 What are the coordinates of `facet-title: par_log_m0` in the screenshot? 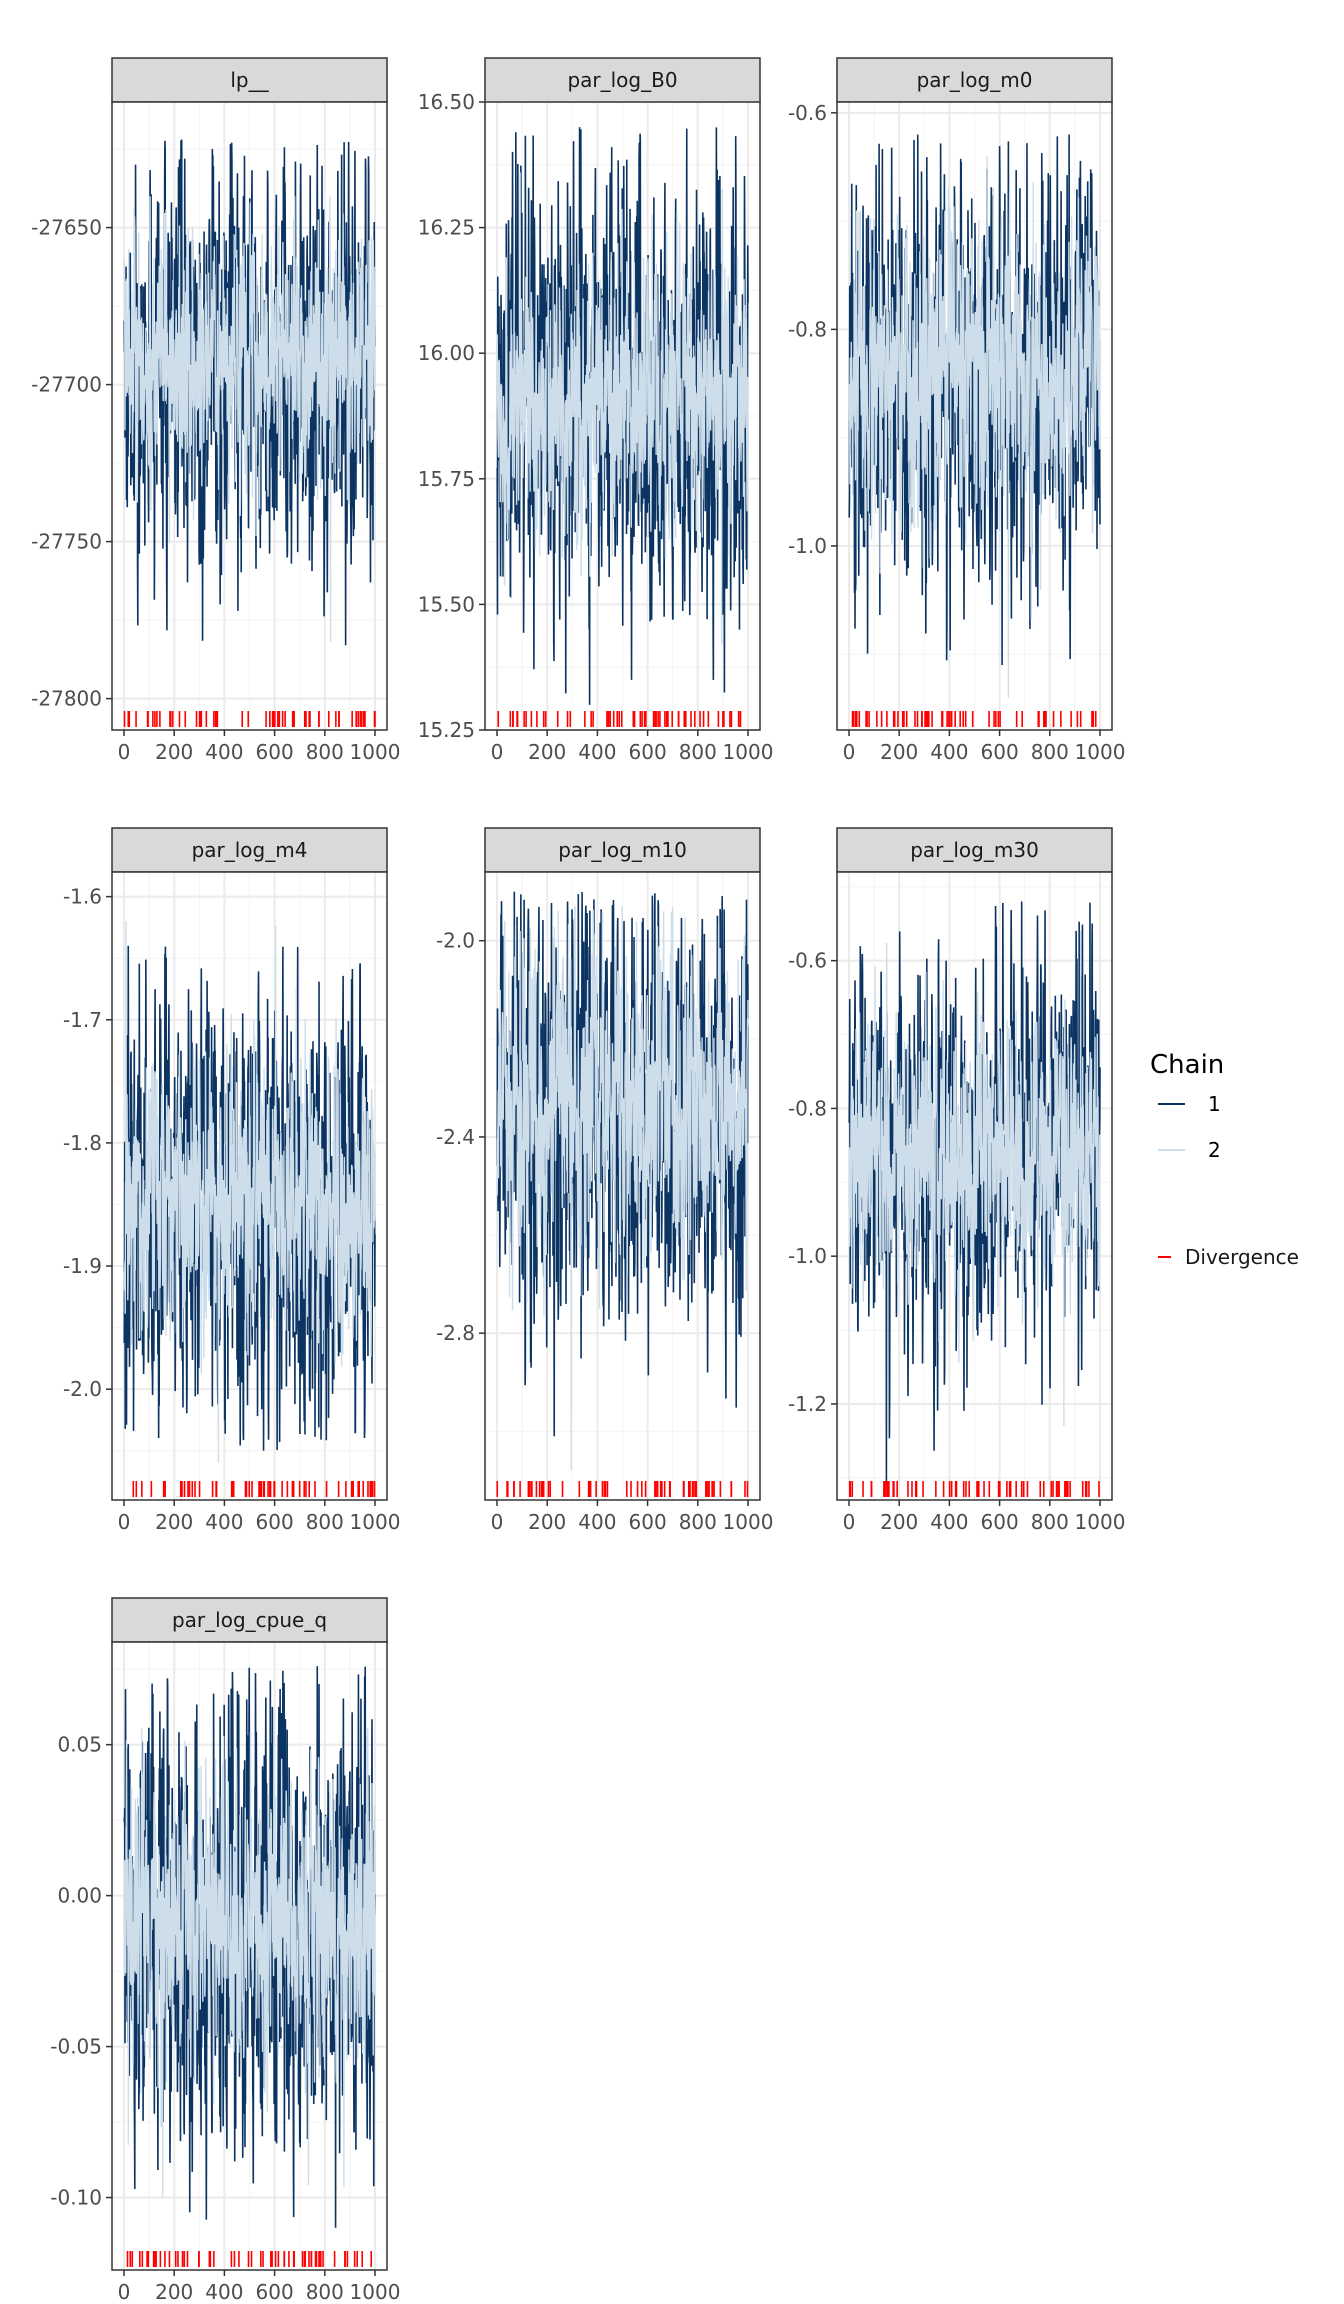 It's located at (975, 80).